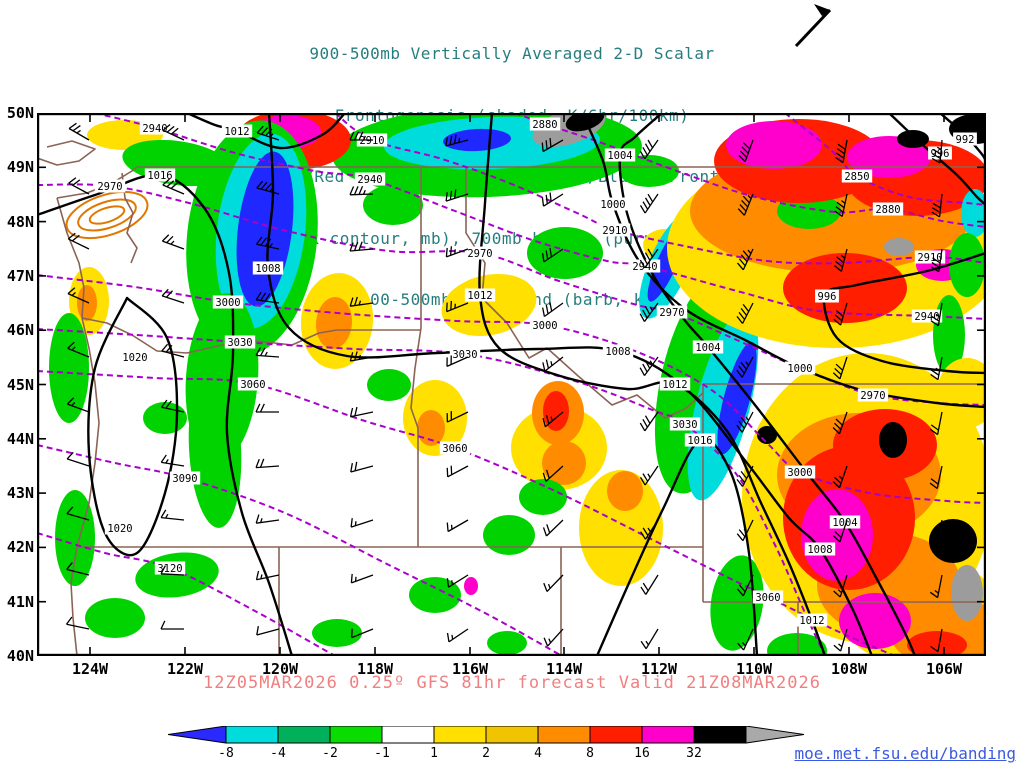 Image resolution: width=1024 pixels, height=768 pixels. What do you see at coordinates (185, 669) in the screenshot?
I see `lon-axis-label: 122W` at bounding box center [185, 669].